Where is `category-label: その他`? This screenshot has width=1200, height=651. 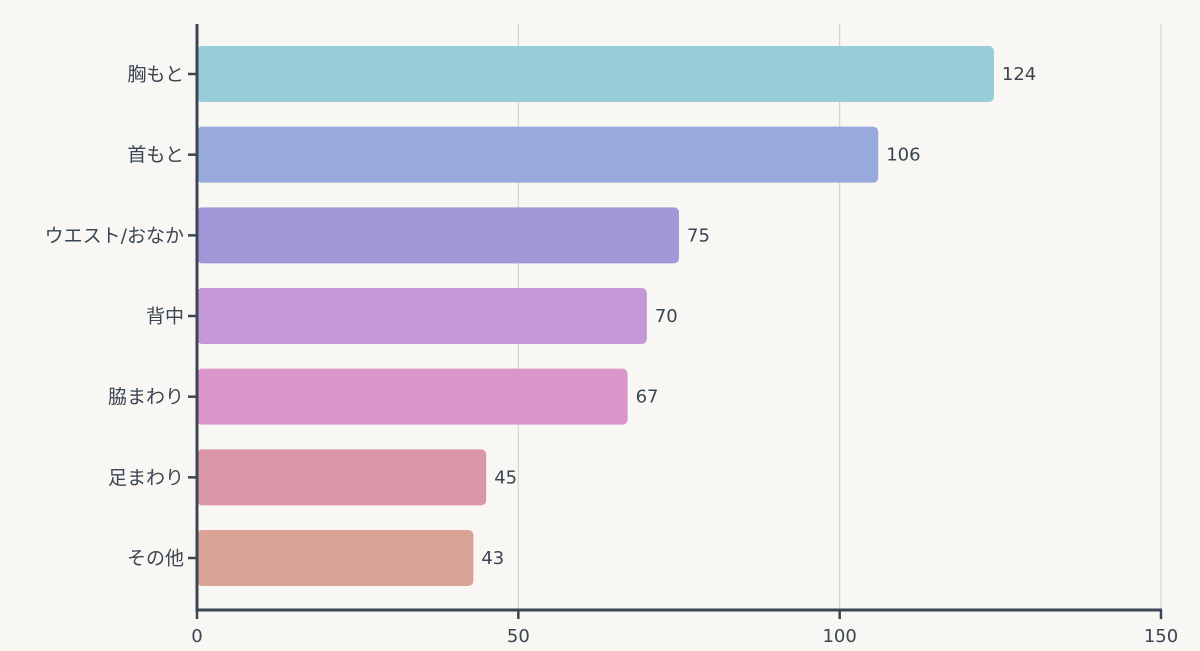 category-label: その他 is located at coordinates (155, 559).